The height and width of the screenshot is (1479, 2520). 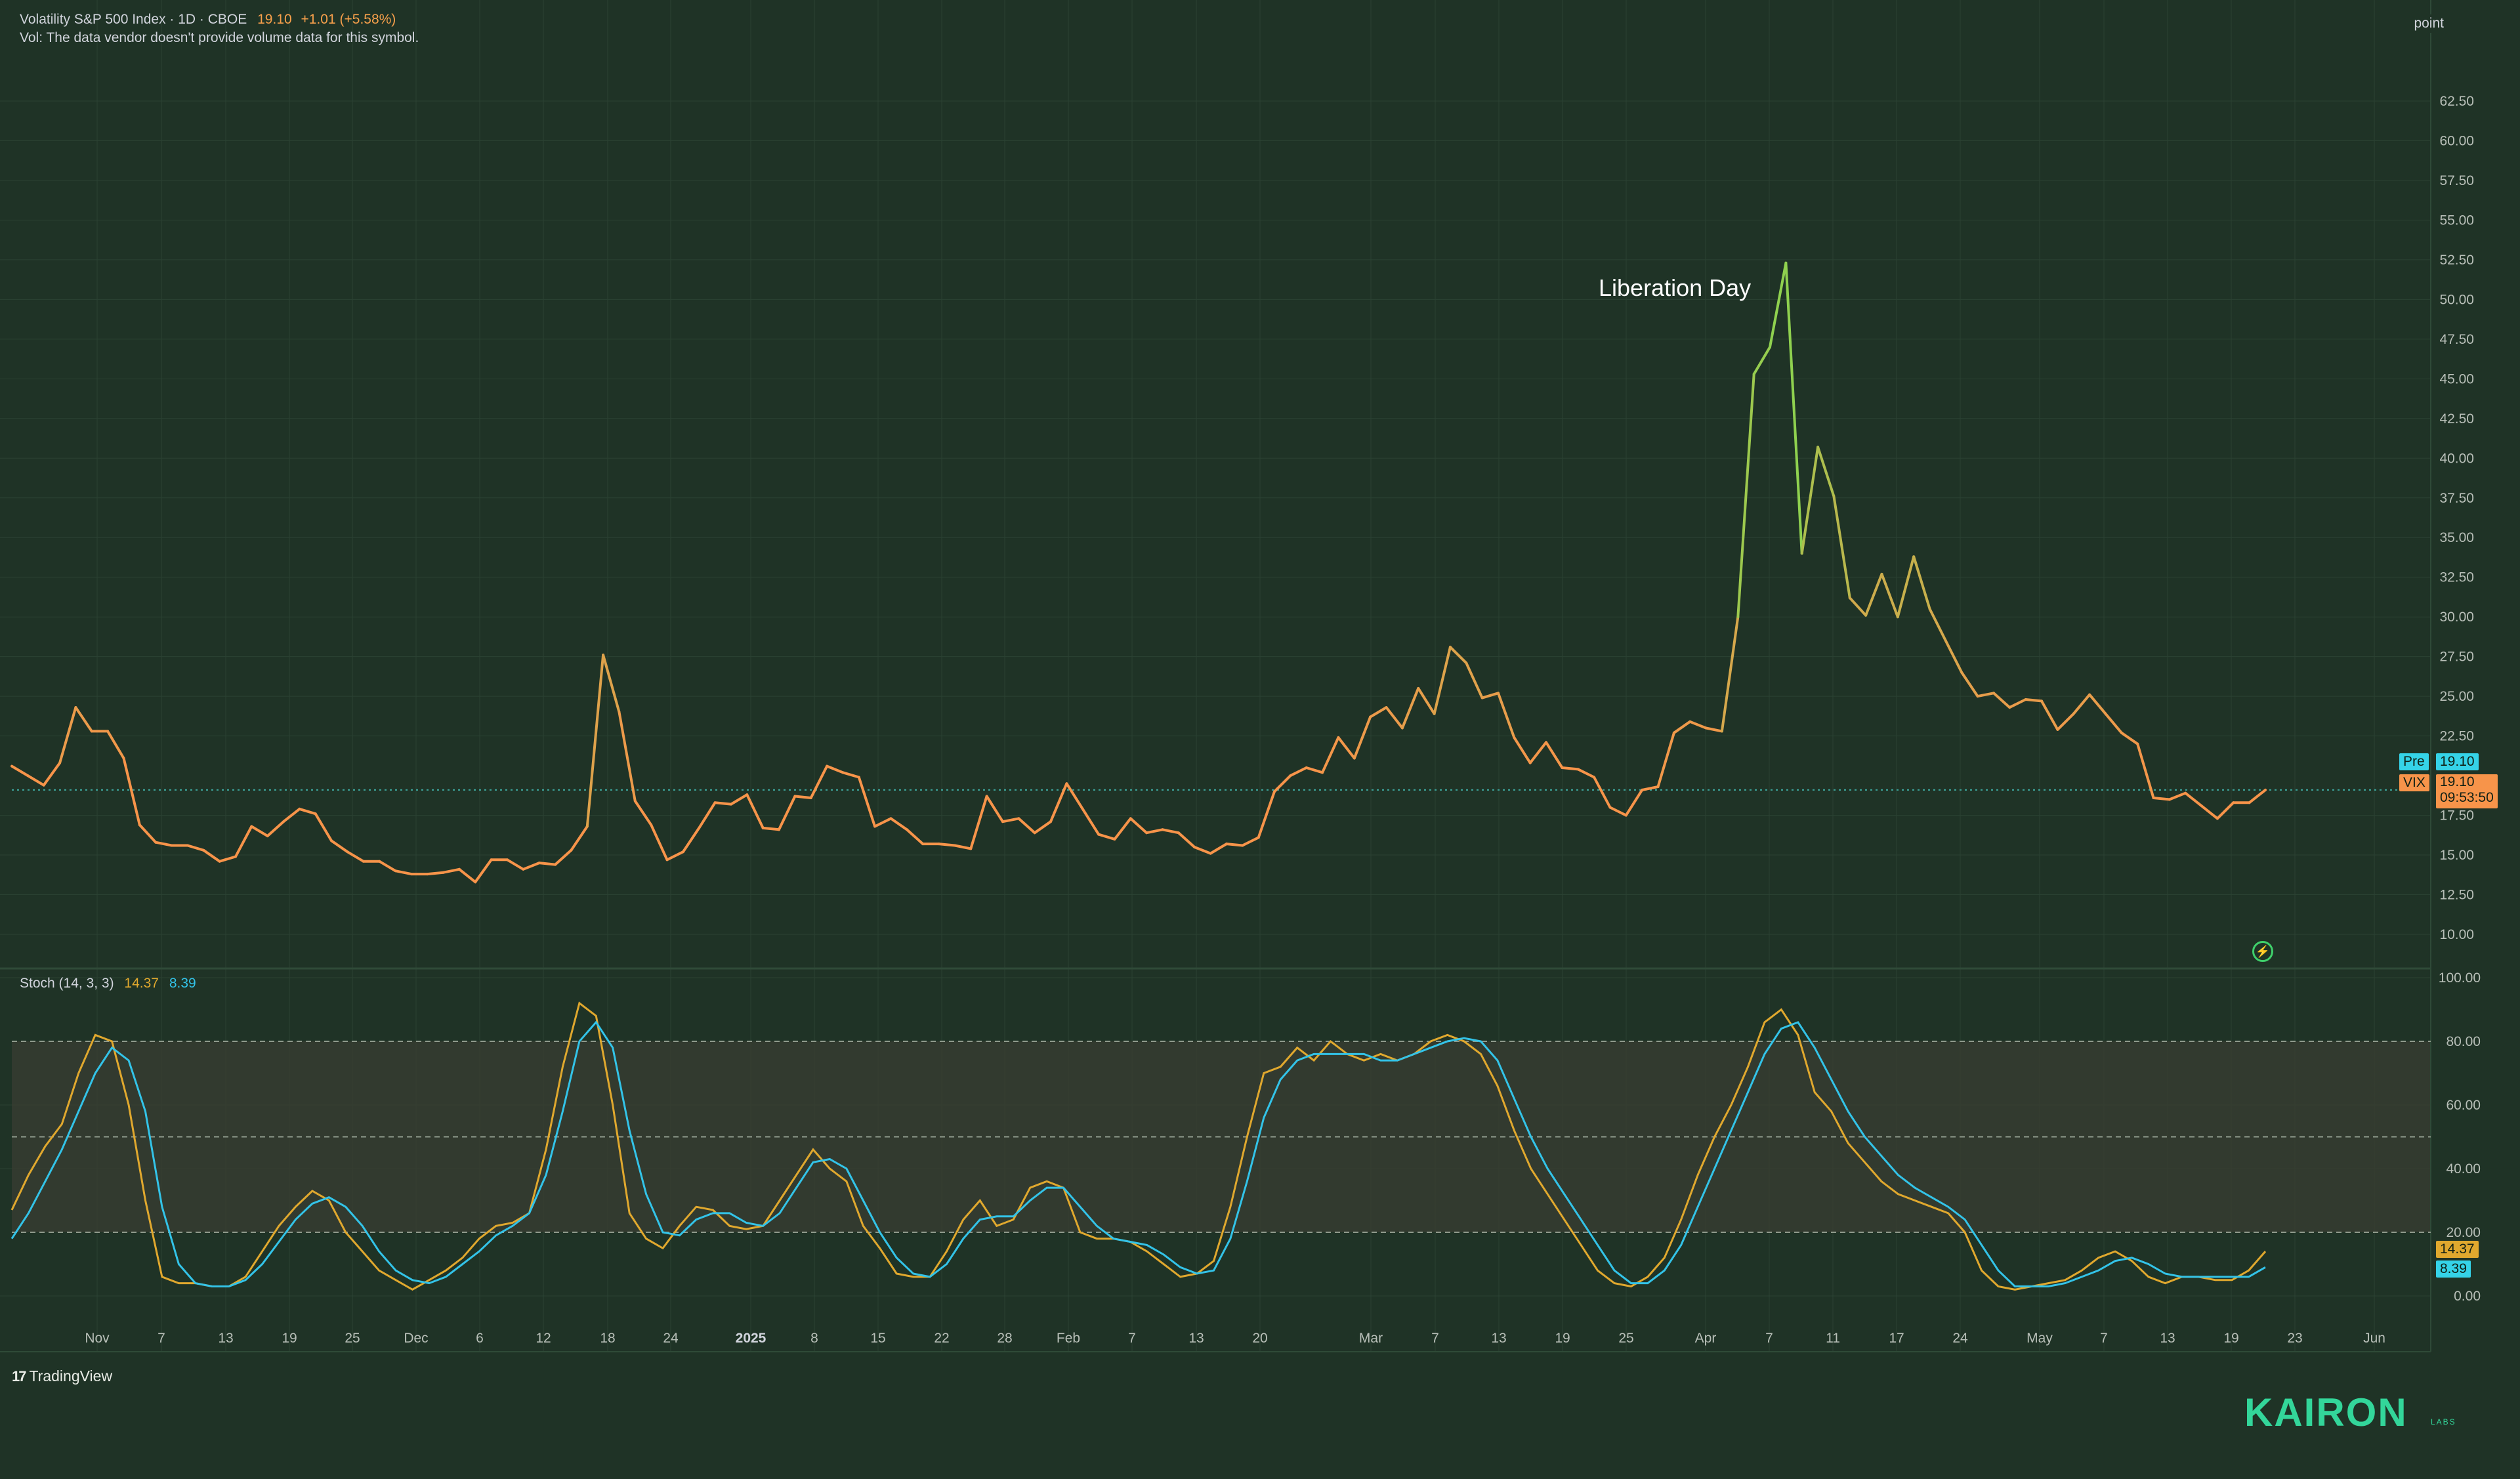 What do you see at coordinates (2039, 1338) in the screenshot?
I see `time-tick-label: May` at bounding box center [2039, 1338].